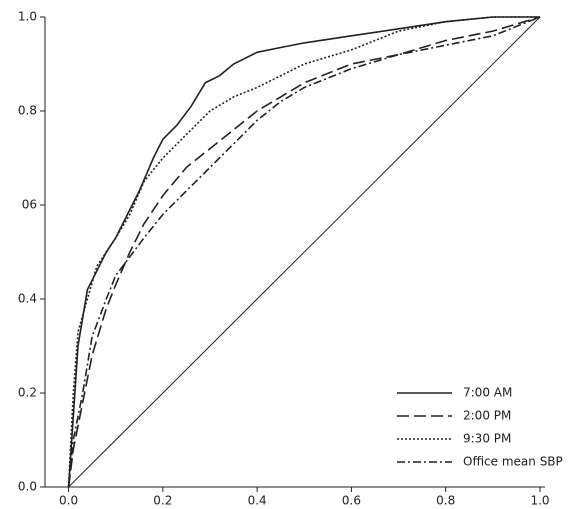 This screenshot has height=509, width=584. Describe the element at coordinates (27, 111) in the screenshot. I see `y-tick-label: 0.8` at that location.